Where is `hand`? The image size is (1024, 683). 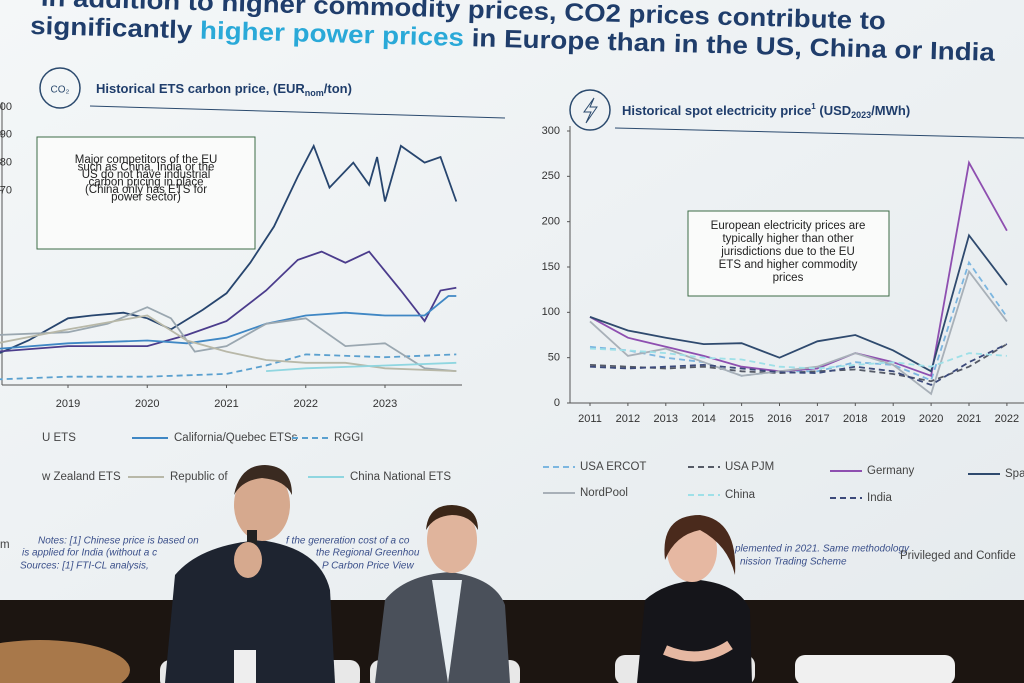
hand is located at coordinates (248, 560).